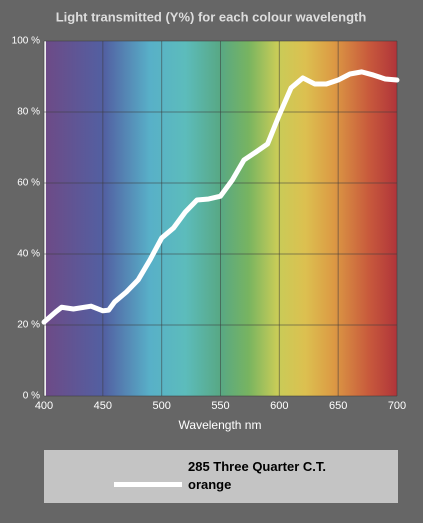 The width and height of the screenshot is (423, 523). Describe the element at coordinates (161, 406) in the screenshot. I see `x-tick-label: 500` at that location.